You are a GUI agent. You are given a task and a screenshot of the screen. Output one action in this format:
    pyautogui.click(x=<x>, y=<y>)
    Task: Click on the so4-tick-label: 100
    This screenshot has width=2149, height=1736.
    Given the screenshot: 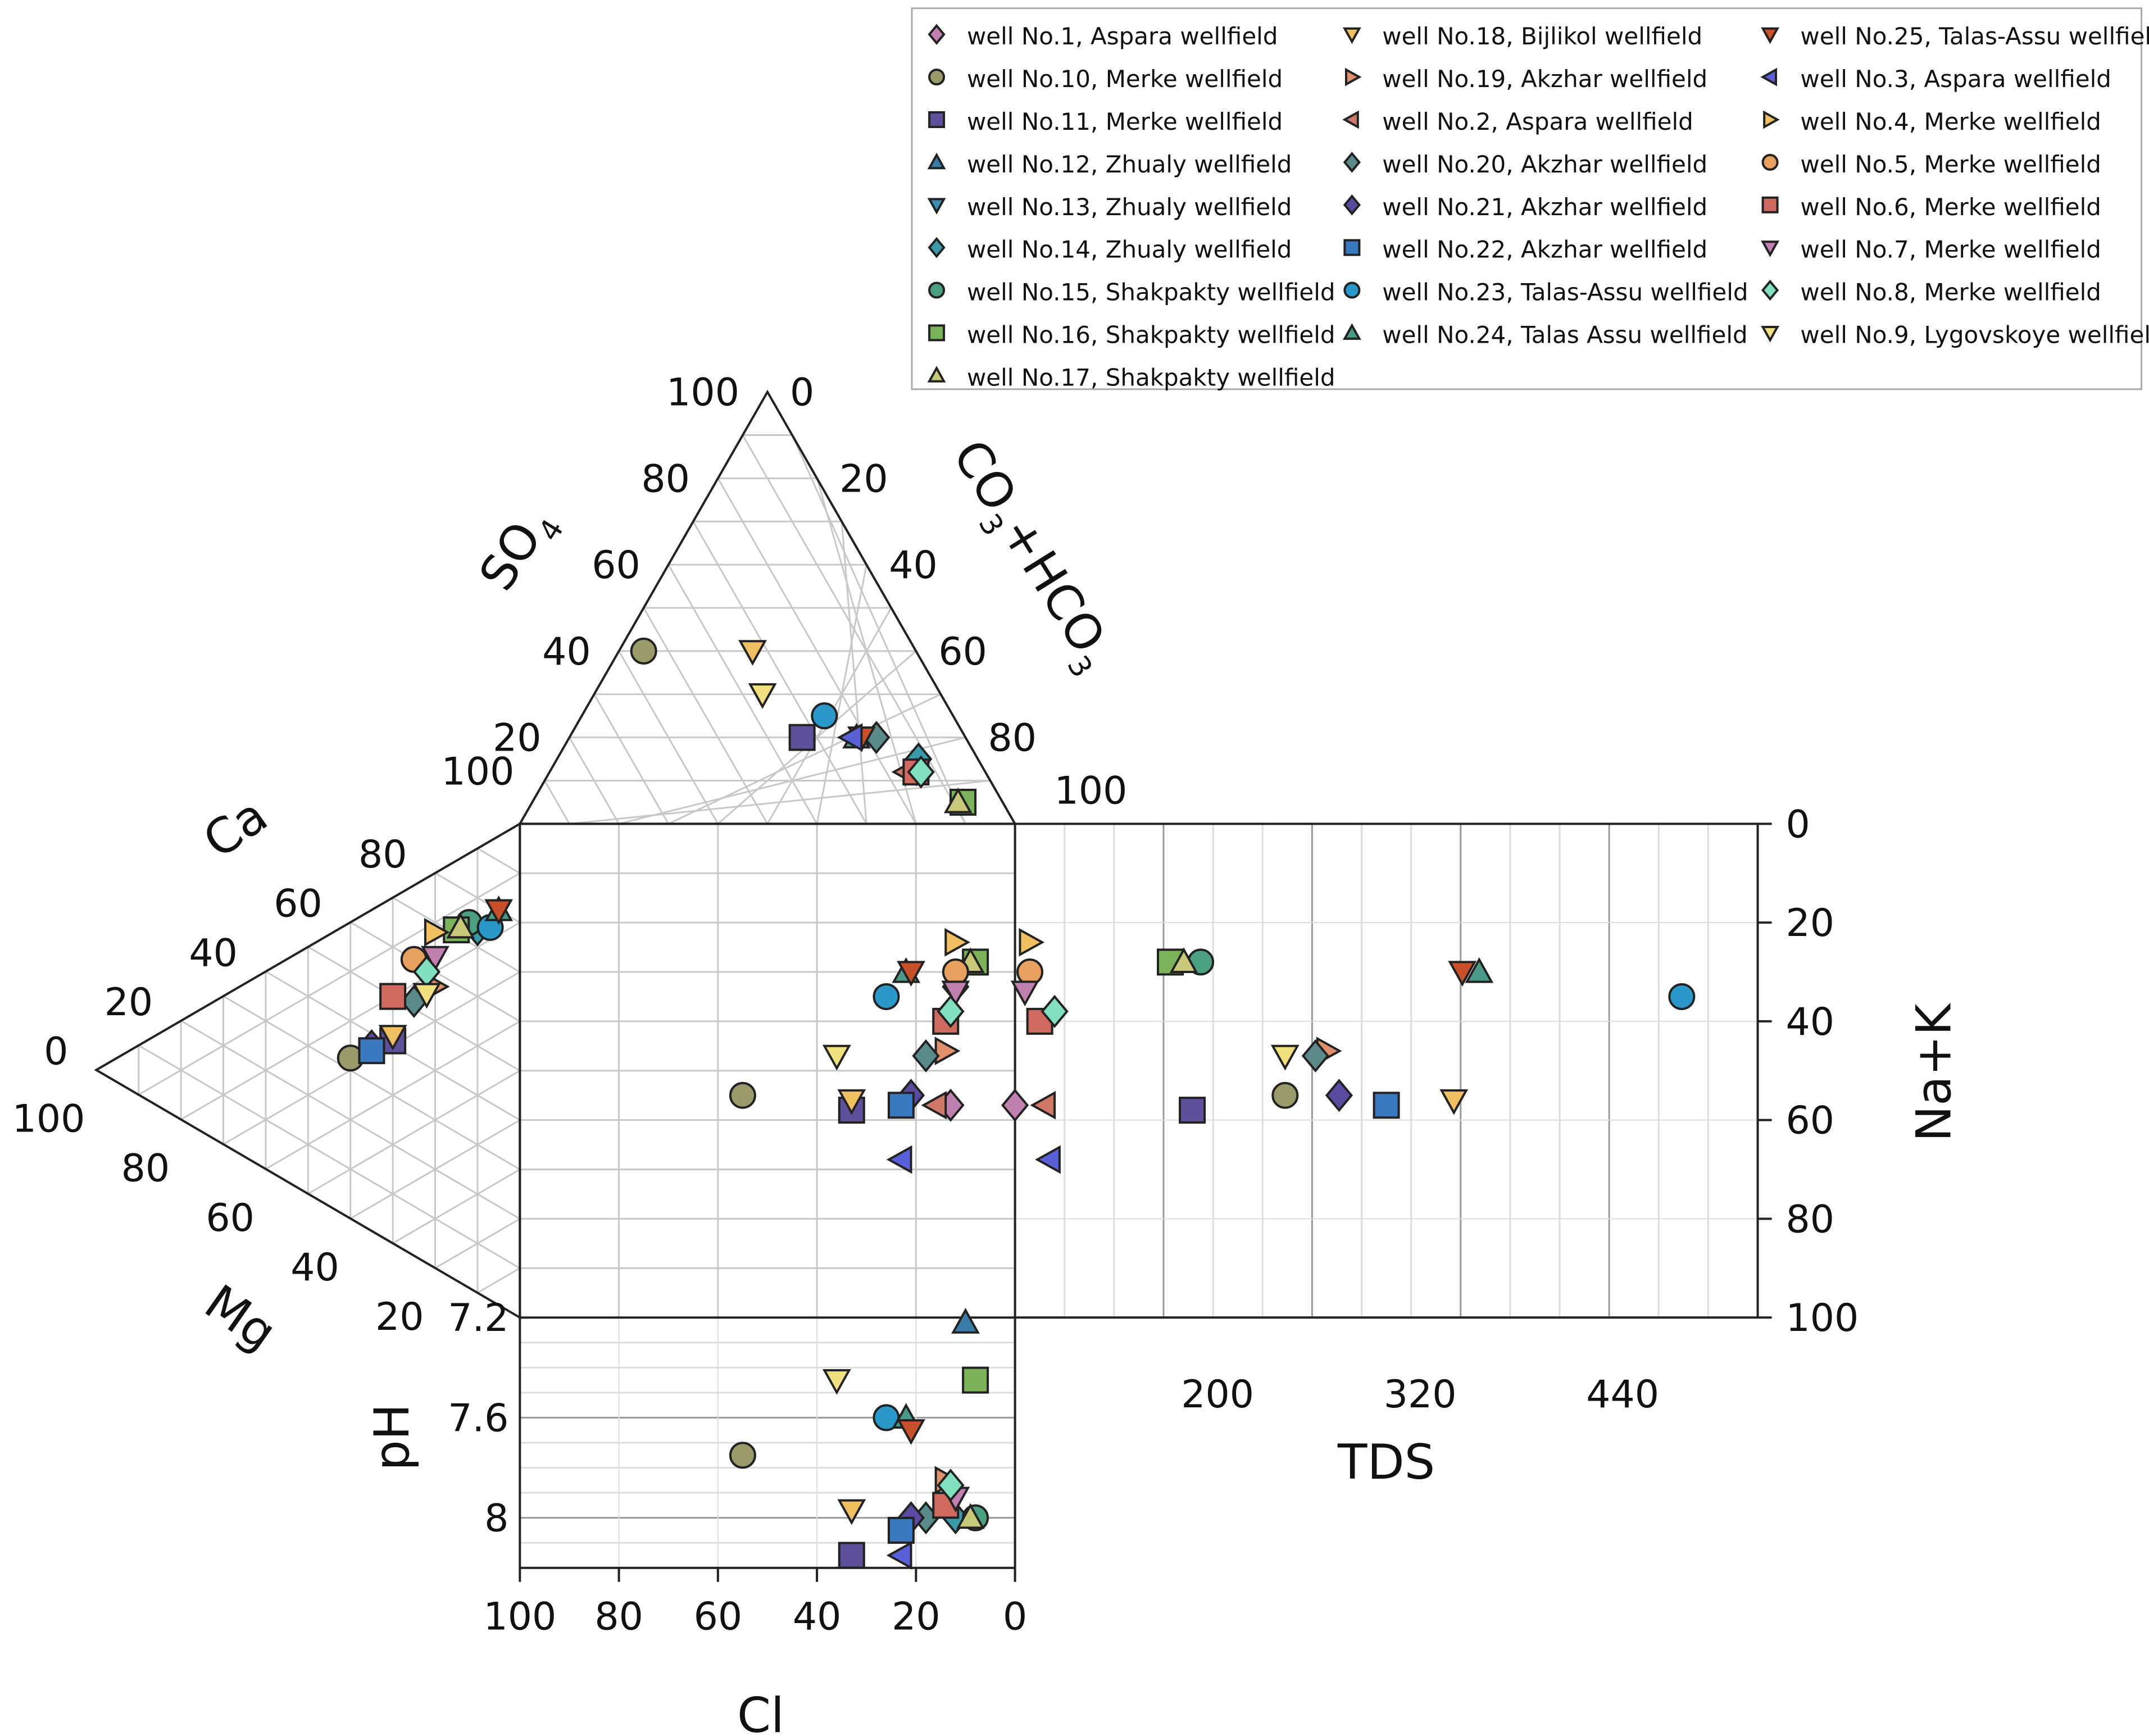 What is the action you would take?
    pyautogui.click(x=702, y=393)
    